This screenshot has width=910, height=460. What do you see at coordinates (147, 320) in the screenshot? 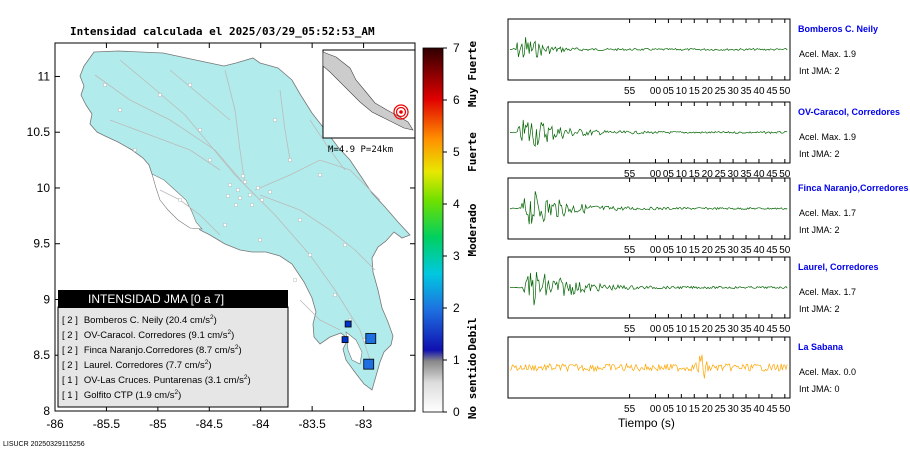
I see `legend-row-station: Bomberos C. Neily (20.4 cm/s` at bounding box center [147, 320].